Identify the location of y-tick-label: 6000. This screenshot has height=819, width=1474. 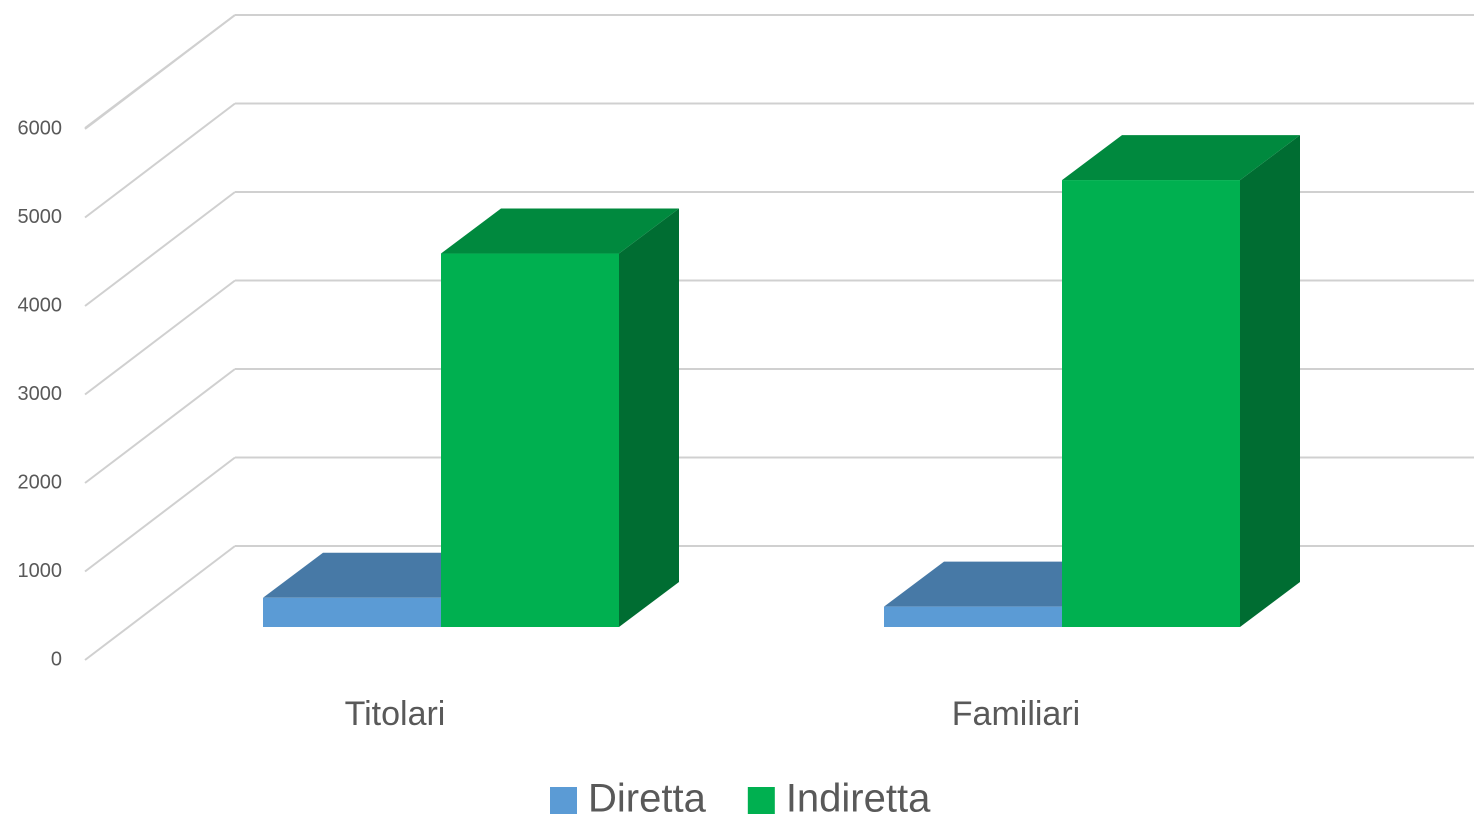
(40, 128).